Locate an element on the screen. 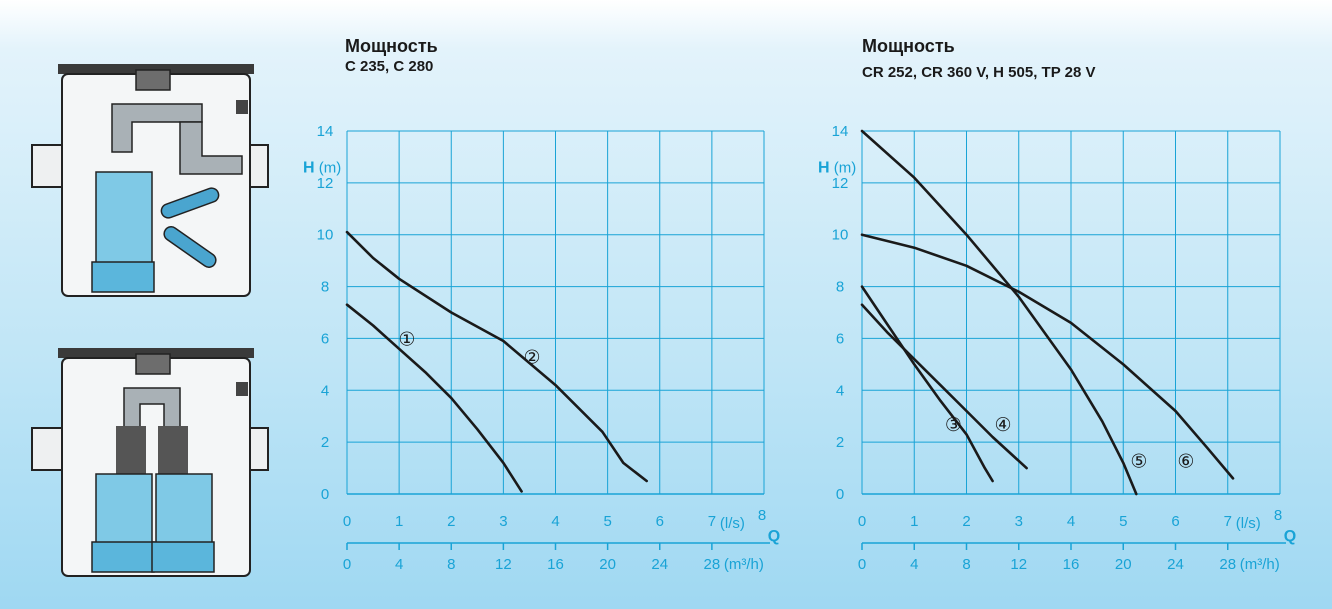  chart-1-x-tick-label-m3h: 16 is located at coordinates (555, 564).